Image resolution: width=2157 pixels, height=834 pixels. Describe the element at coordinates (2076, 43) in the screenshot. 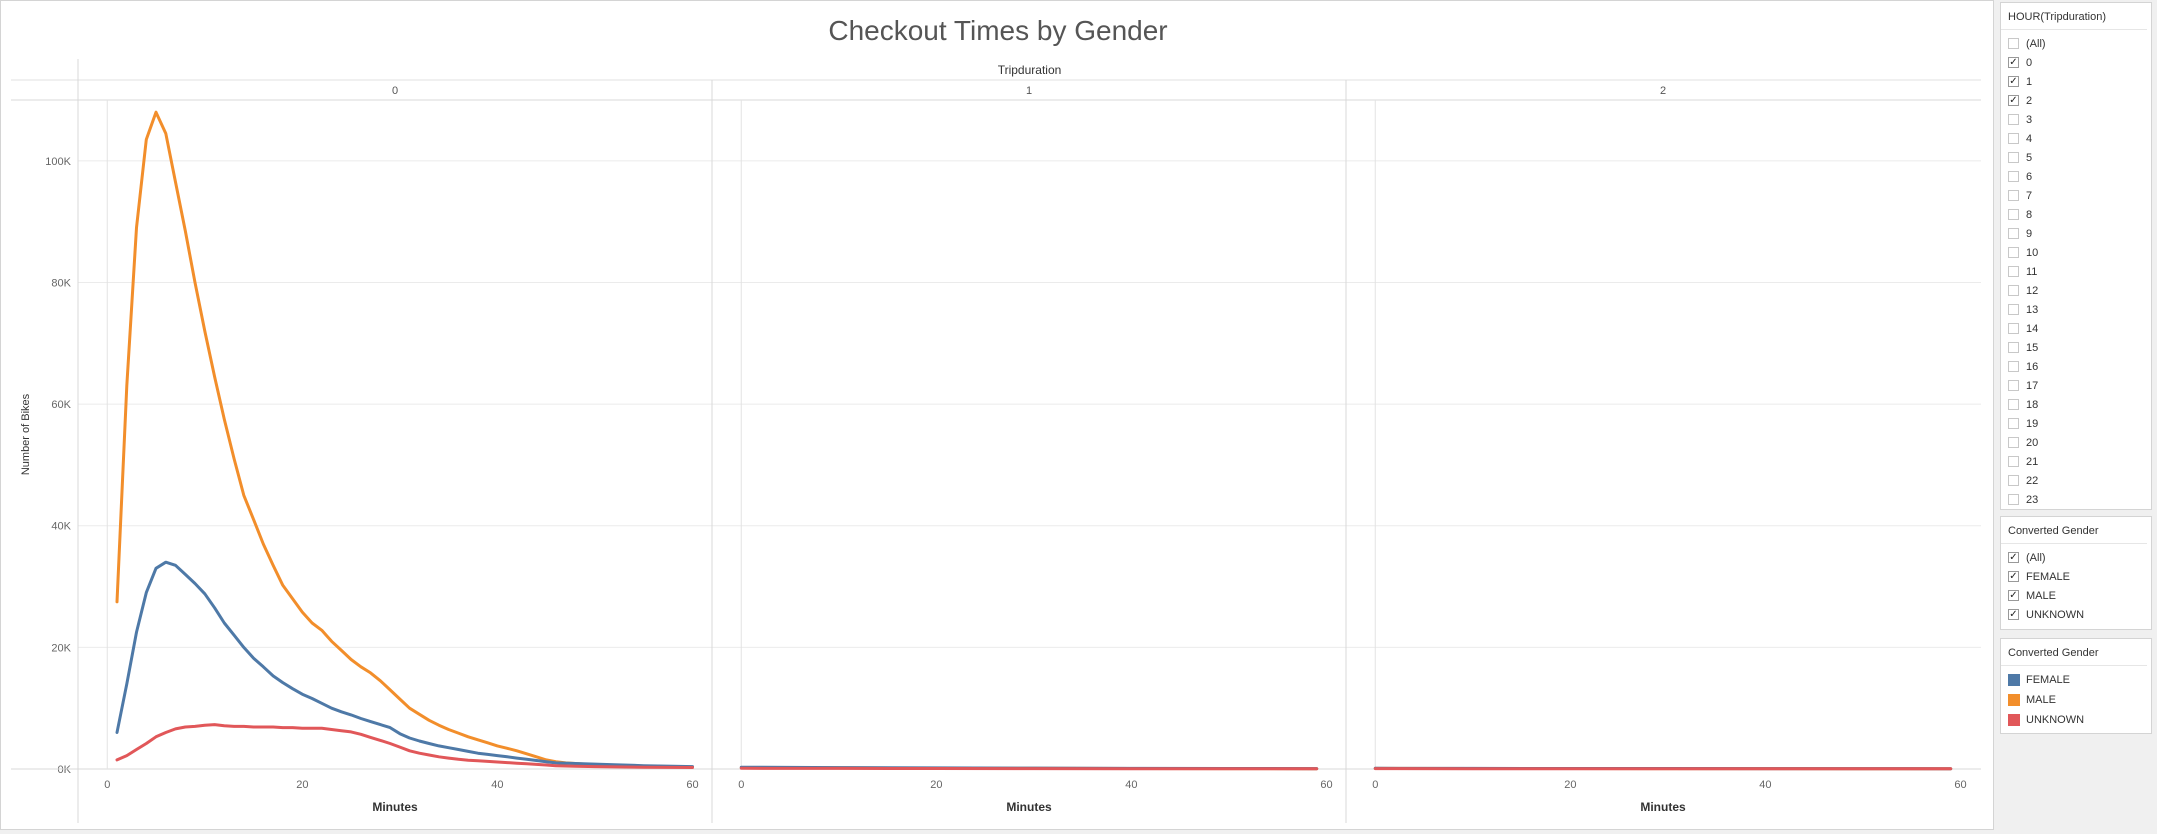

I see `hour-filter-item: (All)` at that location.